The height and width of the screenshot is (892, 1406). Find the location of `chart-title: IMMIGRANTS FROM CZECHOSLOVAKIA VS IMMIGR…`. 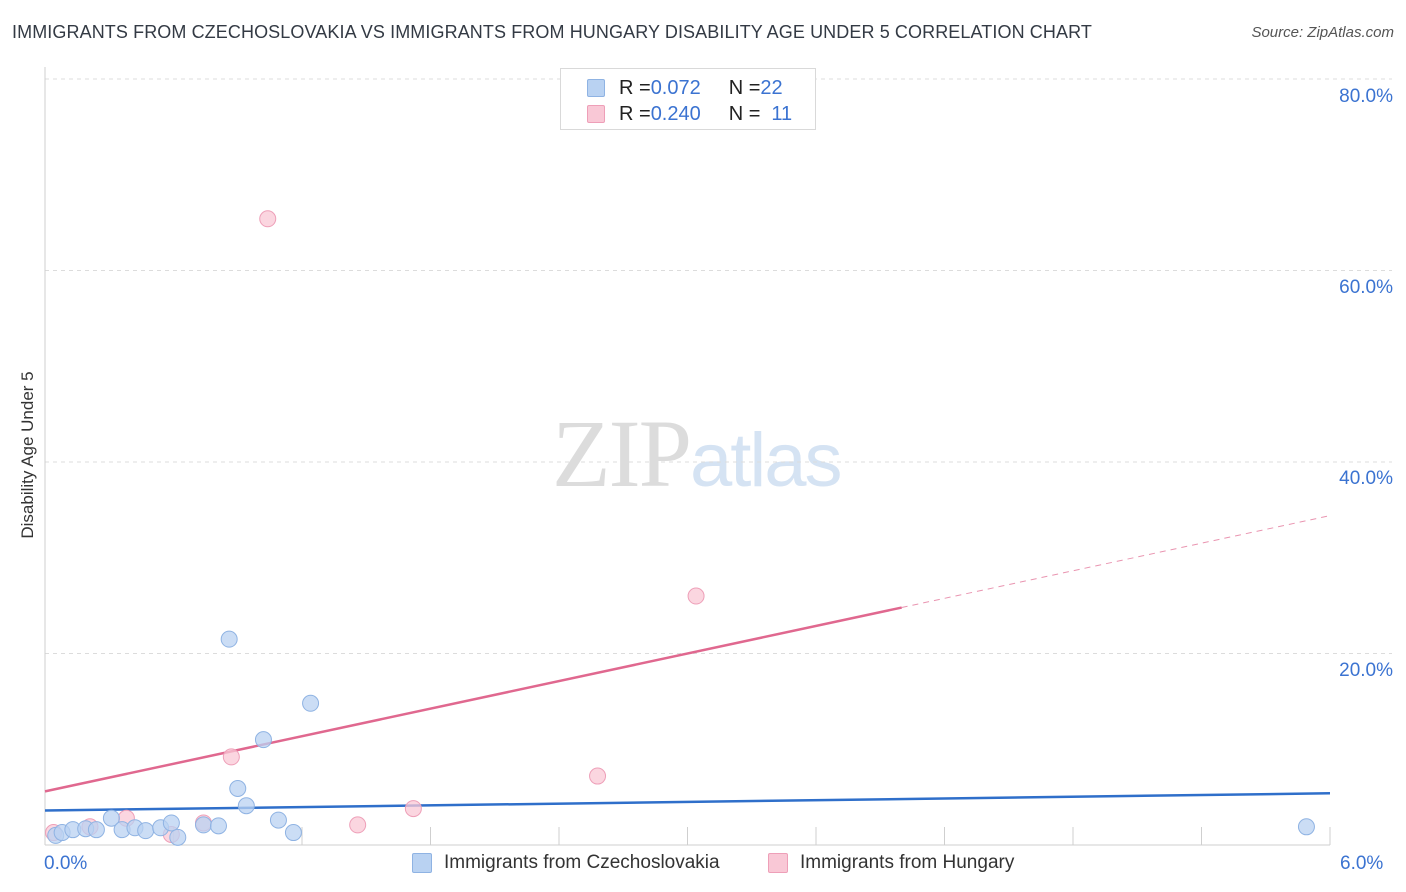

chart-title: IMMIGRANTS FROM CZECHOSLOVAKIA VS IMMIGR… is located at coordinates (552, 32).